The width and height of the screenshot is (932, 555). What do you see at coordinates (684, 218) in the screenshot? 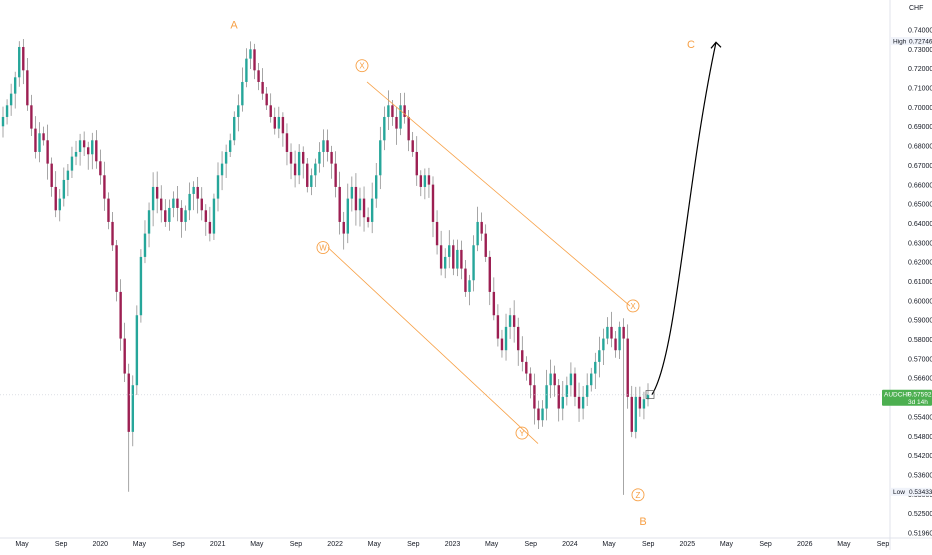
I see `projection-arrow` at bounding box center [684, 218].